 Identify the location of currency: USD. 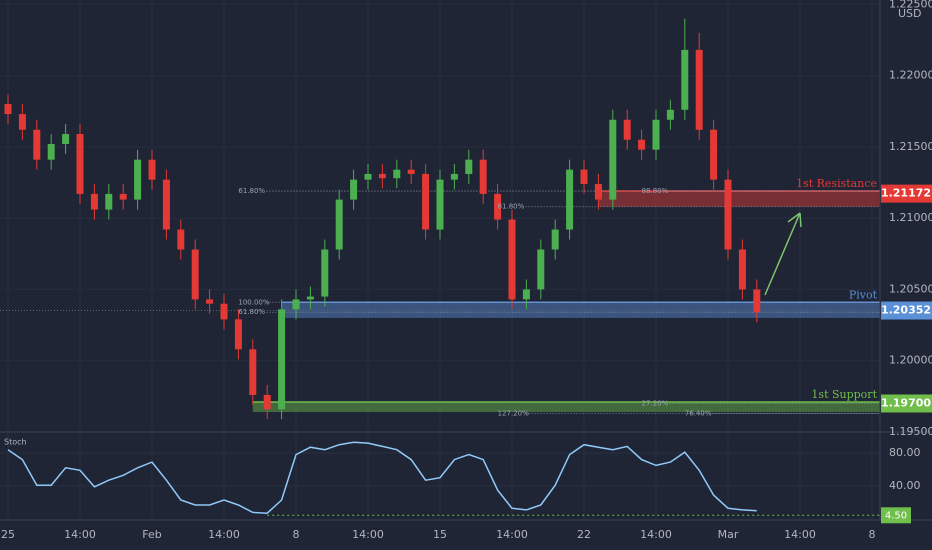
(910, 13).